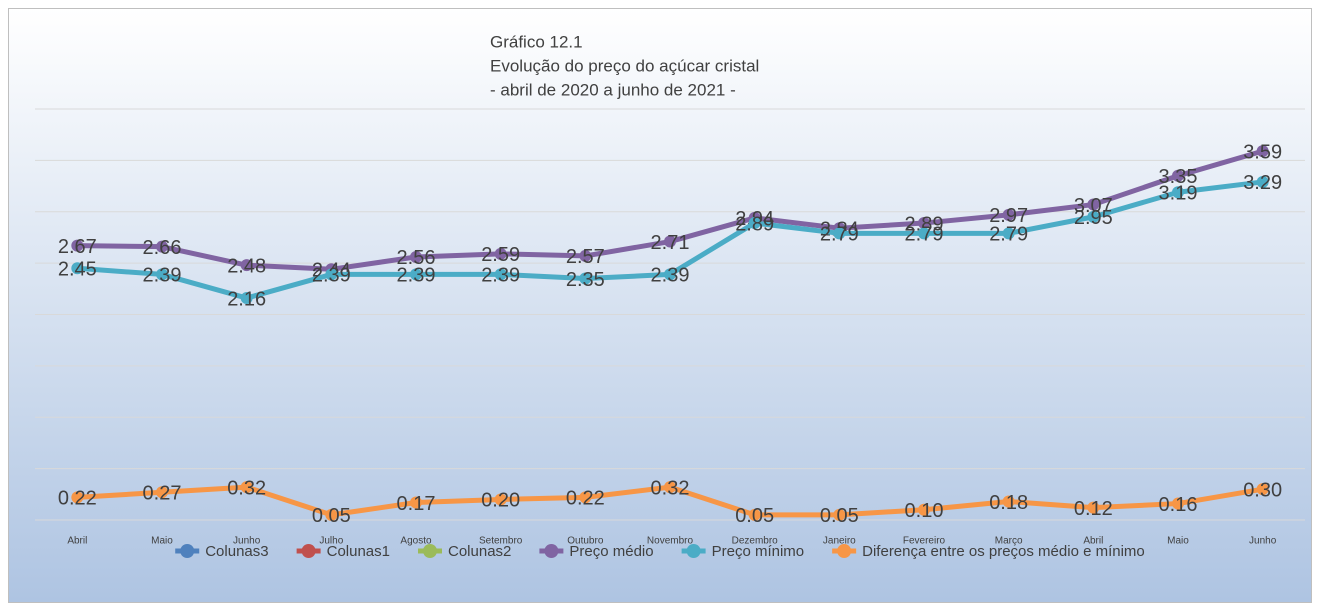 This screenshot has height=611, width=1319. Describe the element at coordinates (416, 541) in the screenshot. I see `x-tick-label: Agosto` at that location.